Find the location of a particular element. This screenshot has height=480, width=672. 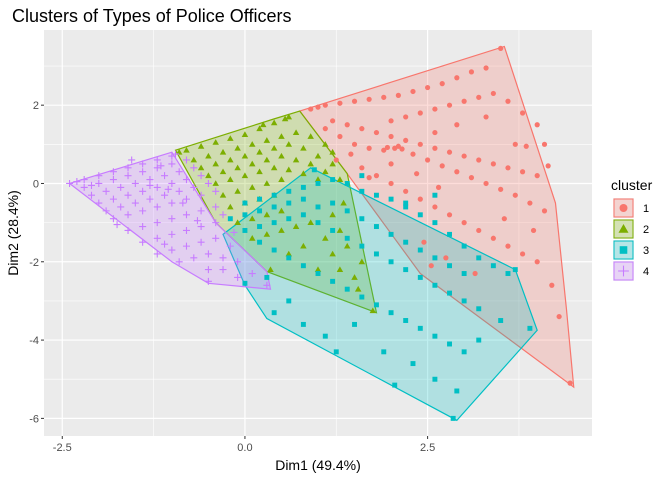

legend-label: 1 is located at coordinates (646, 209).